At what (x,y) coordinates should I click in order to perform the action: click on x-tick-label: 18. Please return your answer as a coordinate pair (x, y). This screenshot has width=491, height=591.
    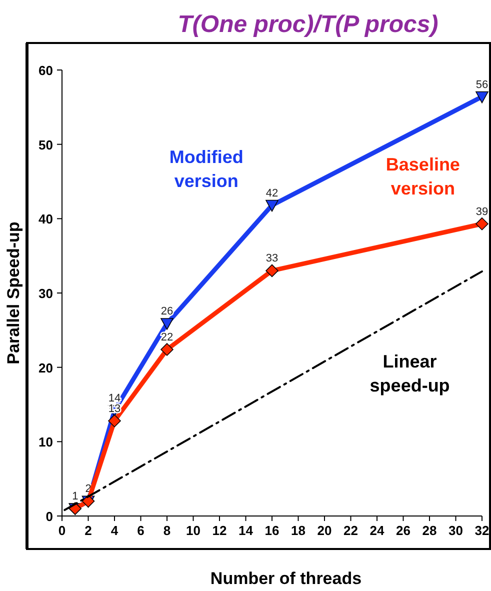
    Looking at the image, I should click on (298, 530).